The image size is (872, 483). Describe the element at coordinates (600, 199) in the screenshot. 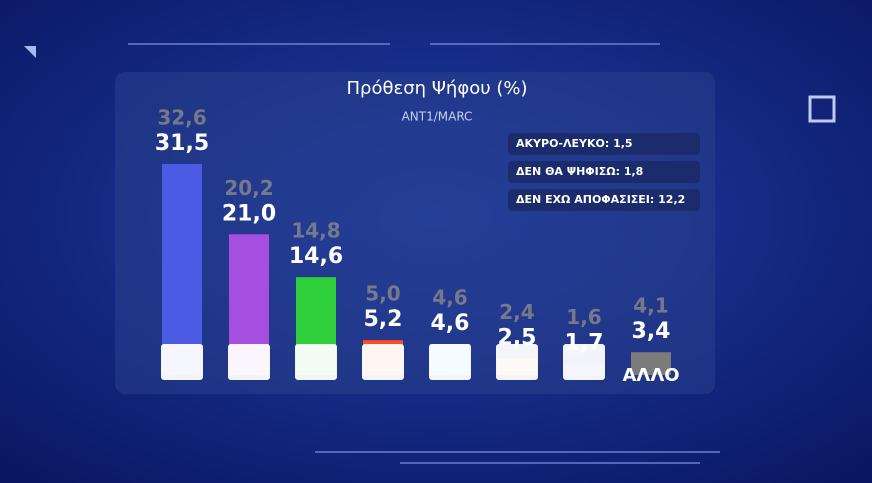

I see `note: ΔΕΝ ΕΧΩ ΑΠΟΦΑΣΙΣΕΙ: 12,2` at that location.